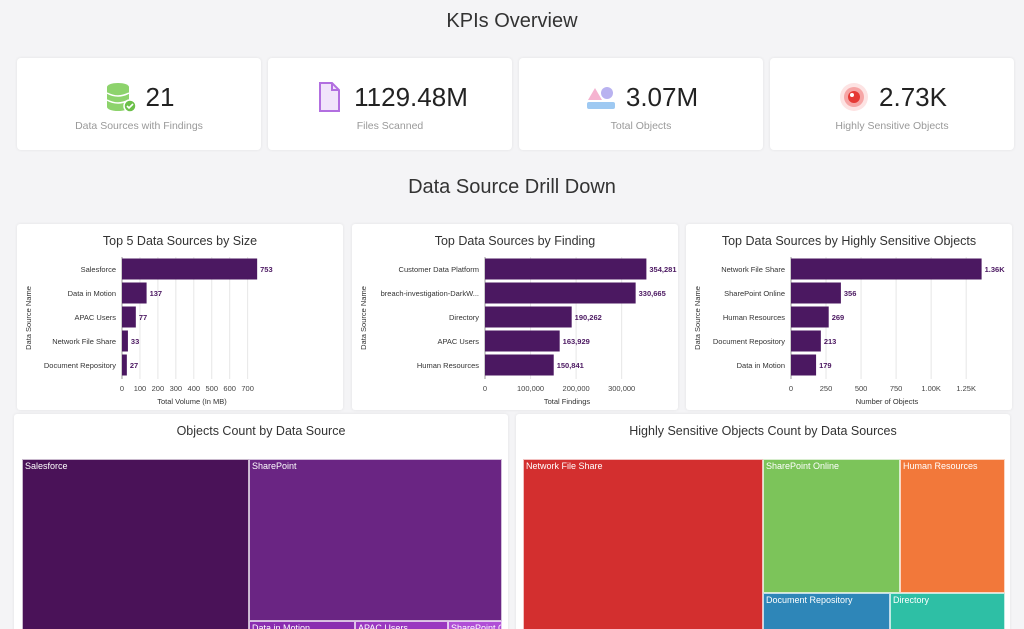 This screenshot has height=629, width=1024. Describe the element at coordinates (211, 388) in the screenshot. I see `x-tick-label: 500` at that location.